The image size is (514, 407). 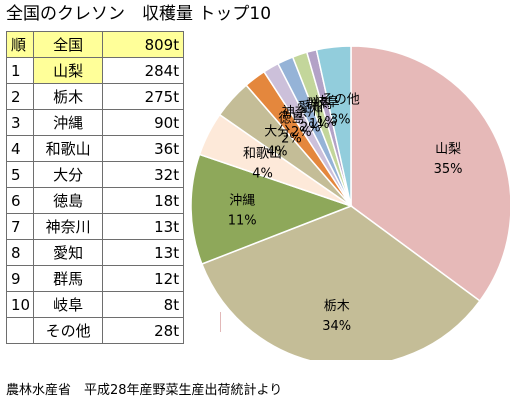 What do you see at coordinates (68, 122) in the screenshot?
I see `prefecture-cell: 沖縄` at bounding box center [68, 122].